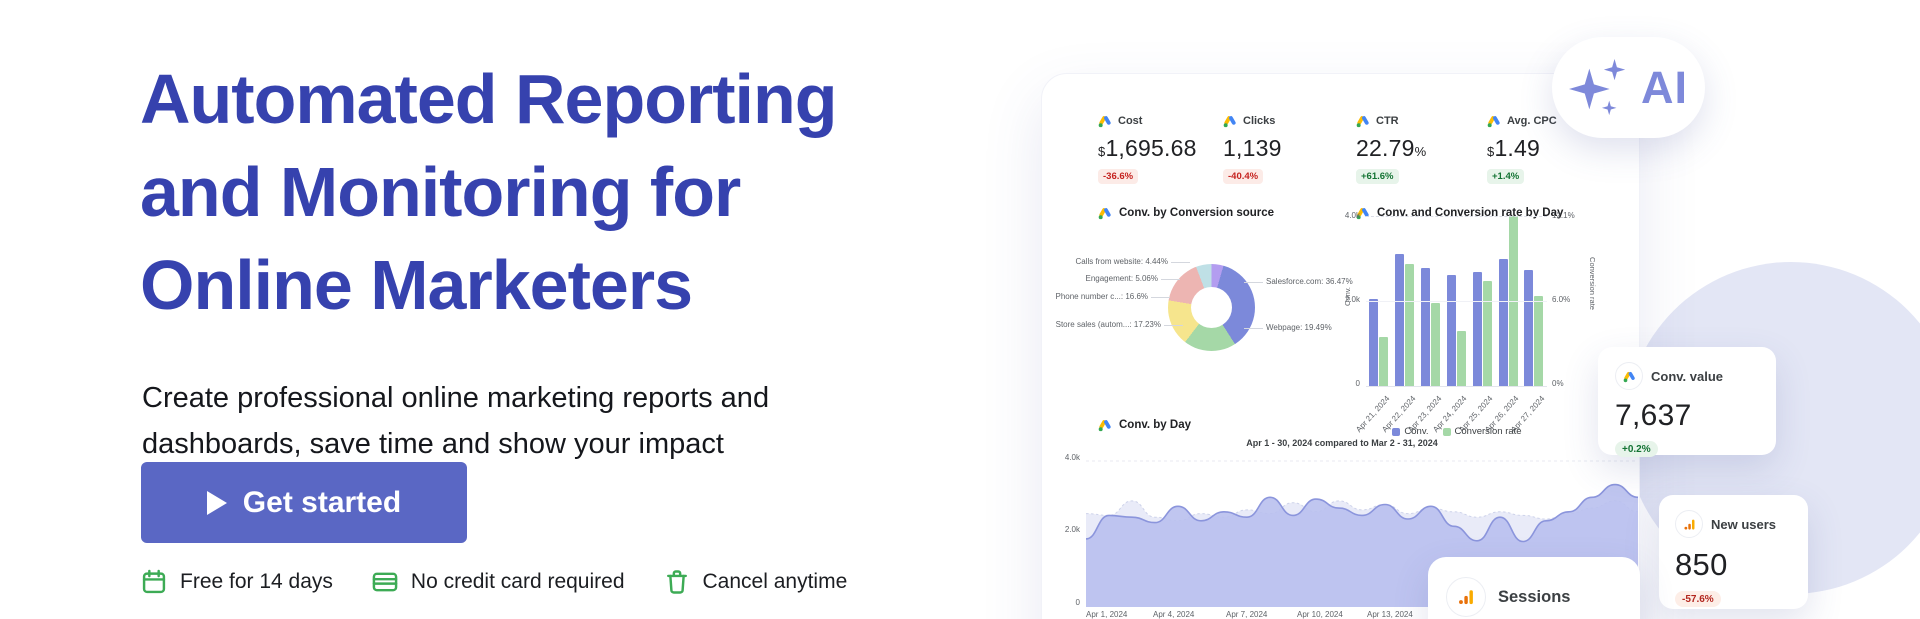  What do you see at coordinates (1664, 87) in the screenshot?
I see `ai-badge-label: AI` at bounding box center [1664, 87].